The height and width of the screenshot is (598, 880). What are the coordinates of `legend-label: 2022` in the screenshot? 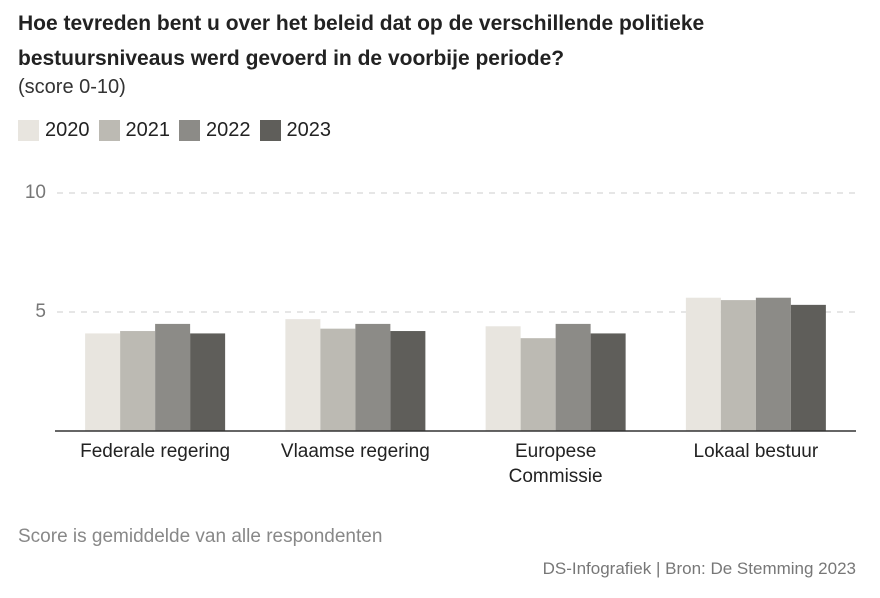 It's located at (228, 130).